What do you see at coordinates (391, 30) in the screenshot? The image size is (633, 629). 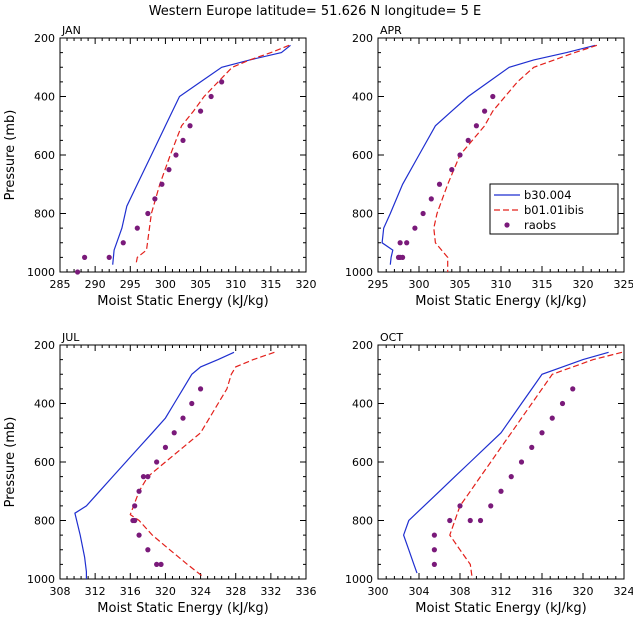 I see `panel-label: APR` at bounding box center [391, 30].